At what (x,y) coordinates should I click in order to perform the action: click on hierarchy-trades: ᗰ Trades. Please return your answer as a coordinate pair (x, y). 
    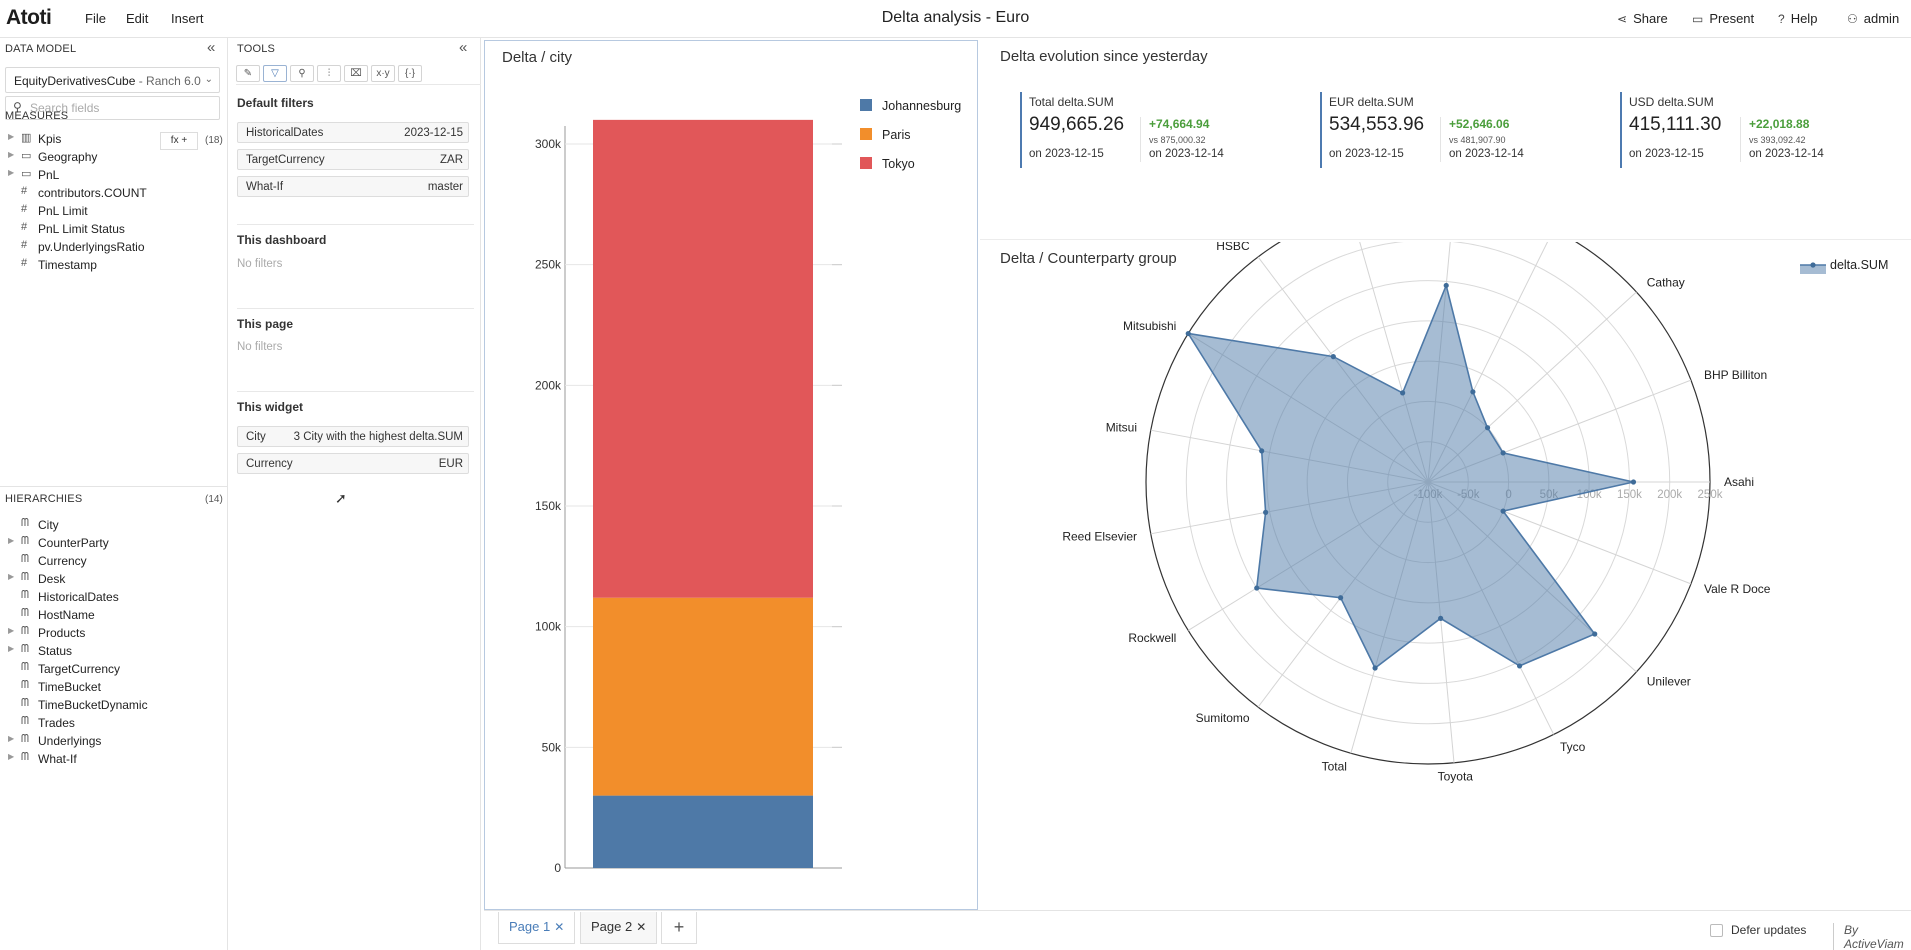
    Looking at the image, I should click on (113, 723).